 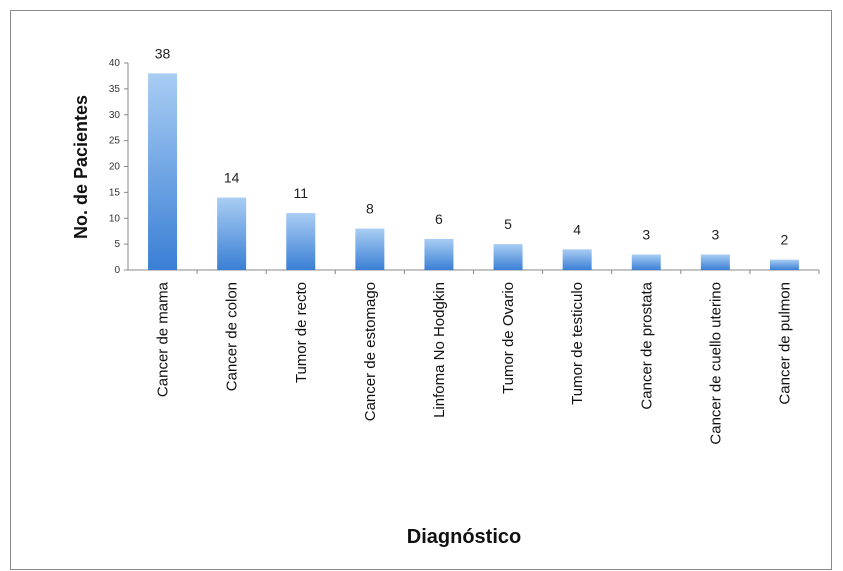 I want to click on y-tick-label: 40, so click(x=115, y=63).